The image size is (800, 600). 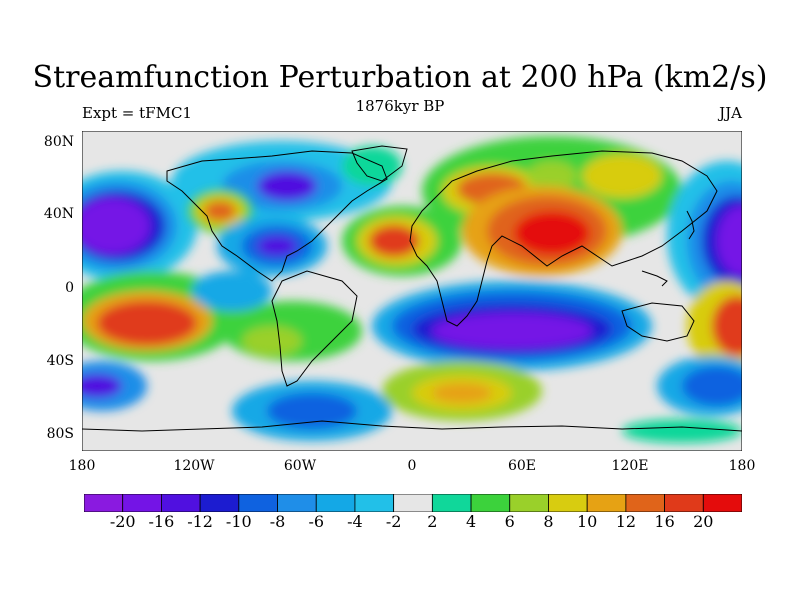 I want to click on colorbar-tick-label: -4, so click(x=355, y=521).